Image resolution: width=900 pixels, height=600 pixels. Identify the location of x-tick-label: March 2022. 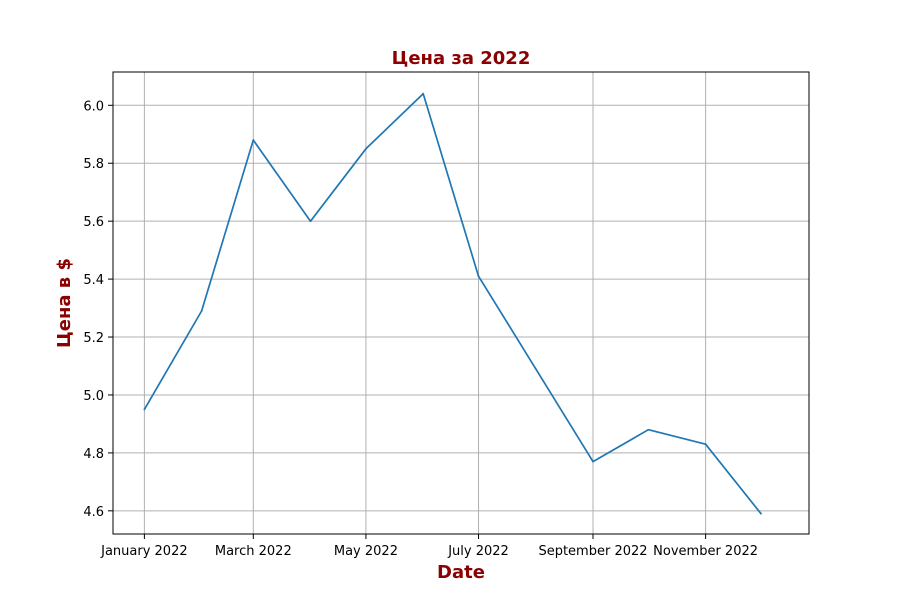
(253, 551).